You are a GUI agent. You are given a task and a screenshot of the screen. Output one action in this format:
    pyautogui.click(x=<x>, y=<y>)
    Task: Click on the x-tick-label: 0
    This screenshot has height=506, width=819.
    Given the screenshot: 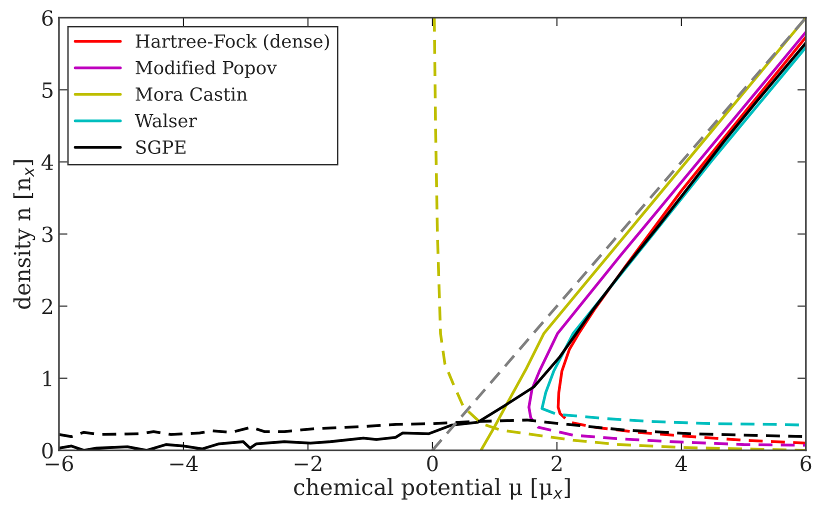 What is the action you would take?
    pyautogui.click(x=432, y=464)
    